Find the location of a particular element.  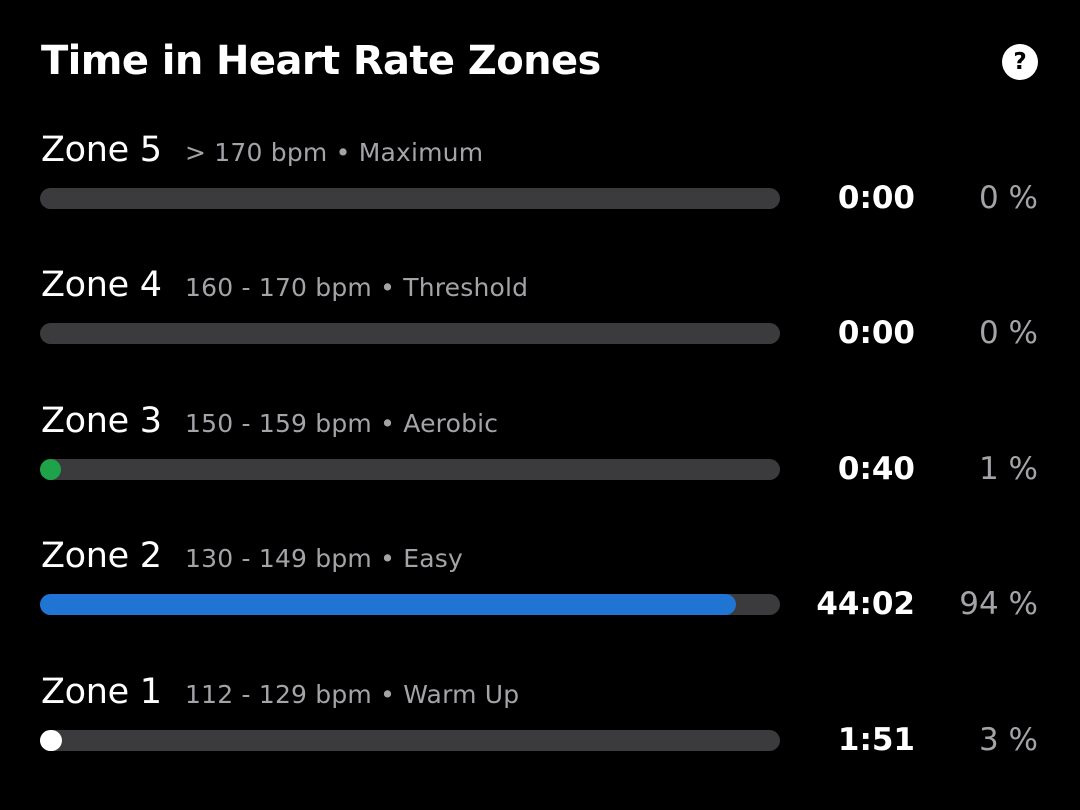

zone-description: 150 - 159 bpm • Aerobic is located at coordinates (342, 423).